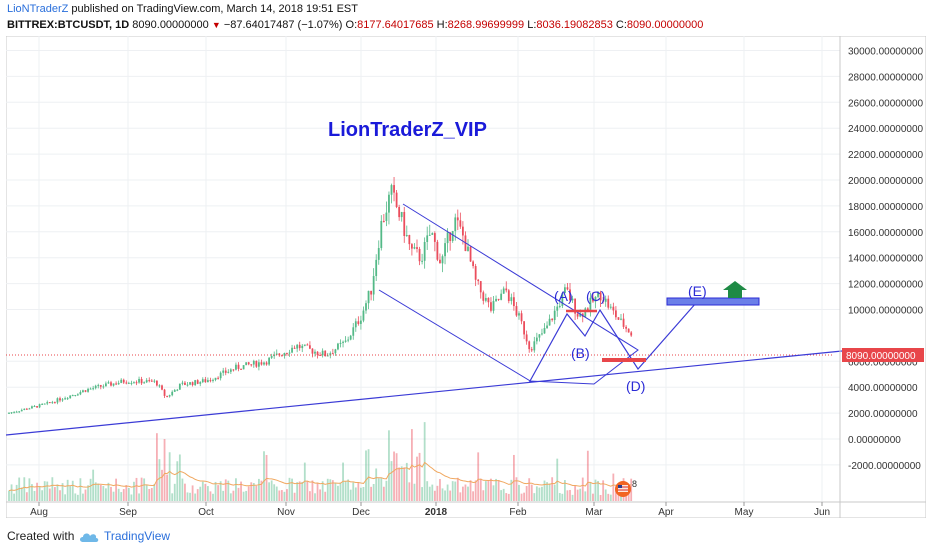  Describe the element at coordinates (466, 537) in the screenshot. I see `footer: Created with TradingView` at that location.